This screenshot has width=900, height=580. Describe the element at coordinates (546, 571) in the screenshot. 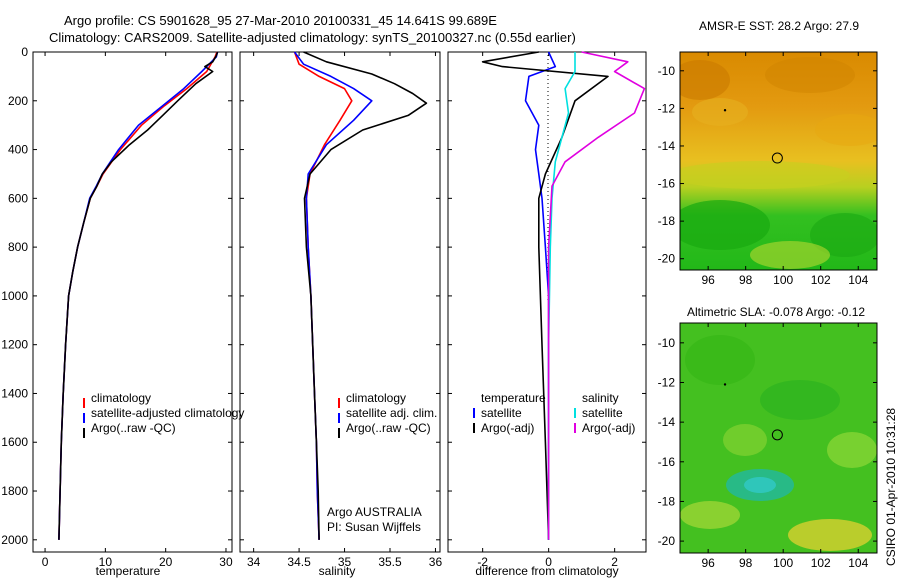

I see `difference-xlabel: difference from climatology` at that location.